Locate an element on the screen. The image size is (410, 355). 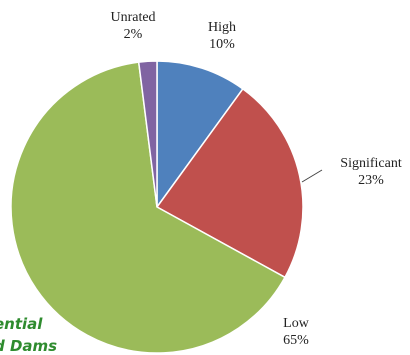
slice-label-high: High is located at coordinates (222, 27).